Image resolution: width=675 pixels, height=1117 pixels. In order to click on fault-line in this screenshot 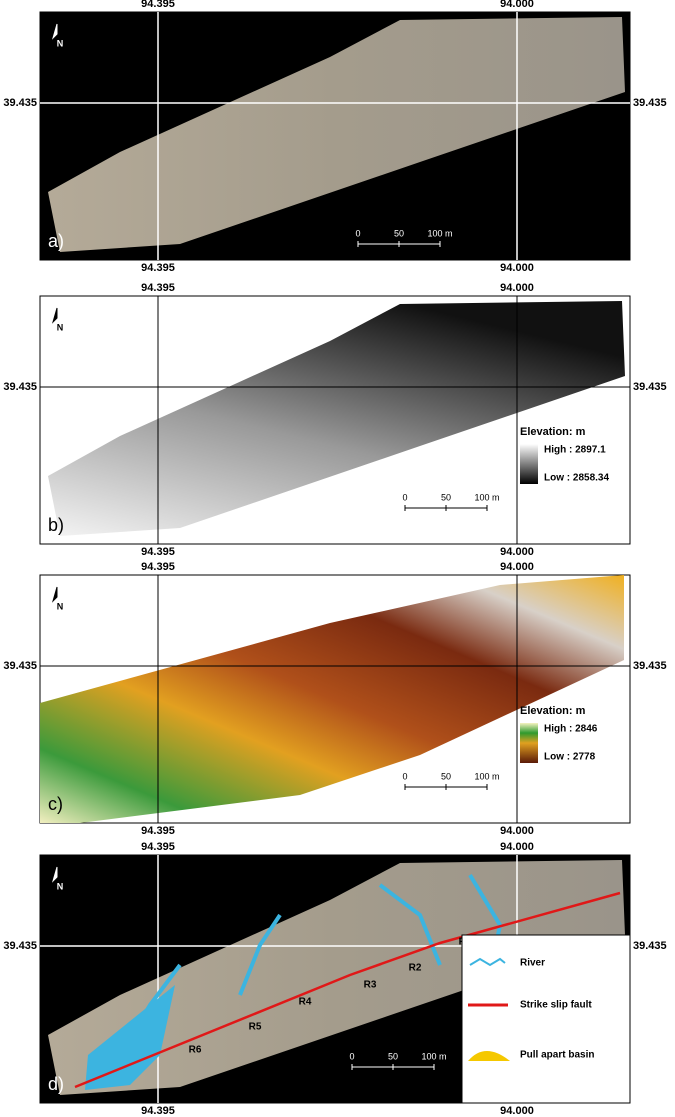, I will do `click(347, 990)`.